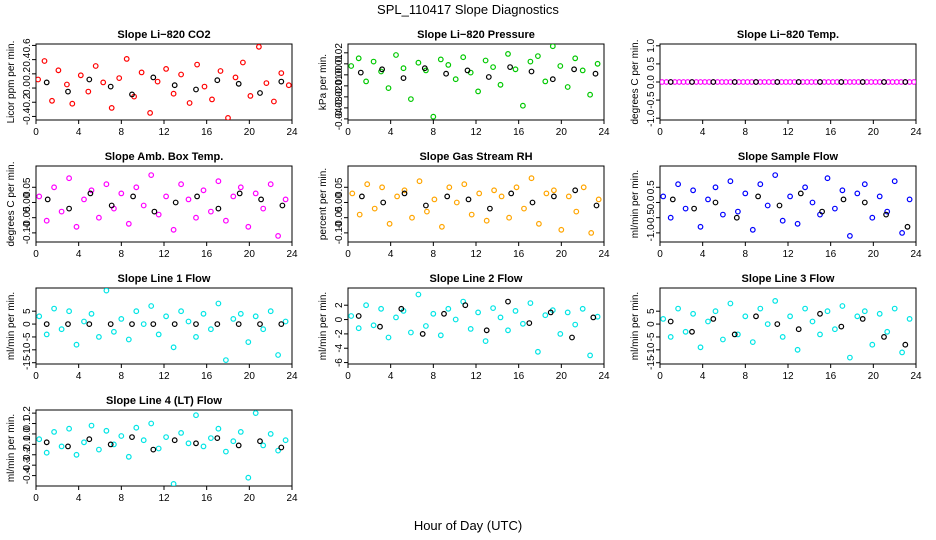  What do you see at coordinates (339, 75) in the screenshot?
I see `y-tick-label: 0.00` at bounding box center [339, 75].